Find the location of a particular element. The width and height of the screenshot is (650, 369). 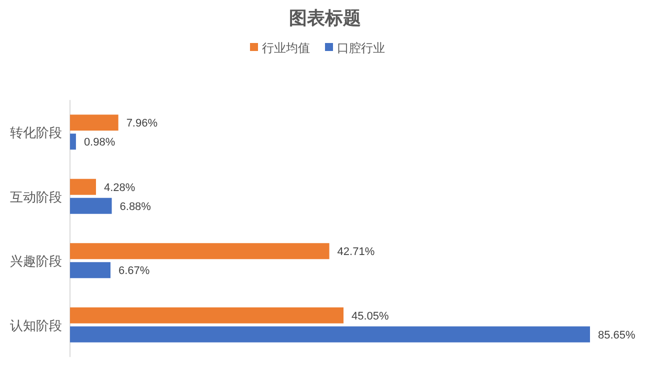

legend-label: 行业均值 is located at coordinates (286, 48).